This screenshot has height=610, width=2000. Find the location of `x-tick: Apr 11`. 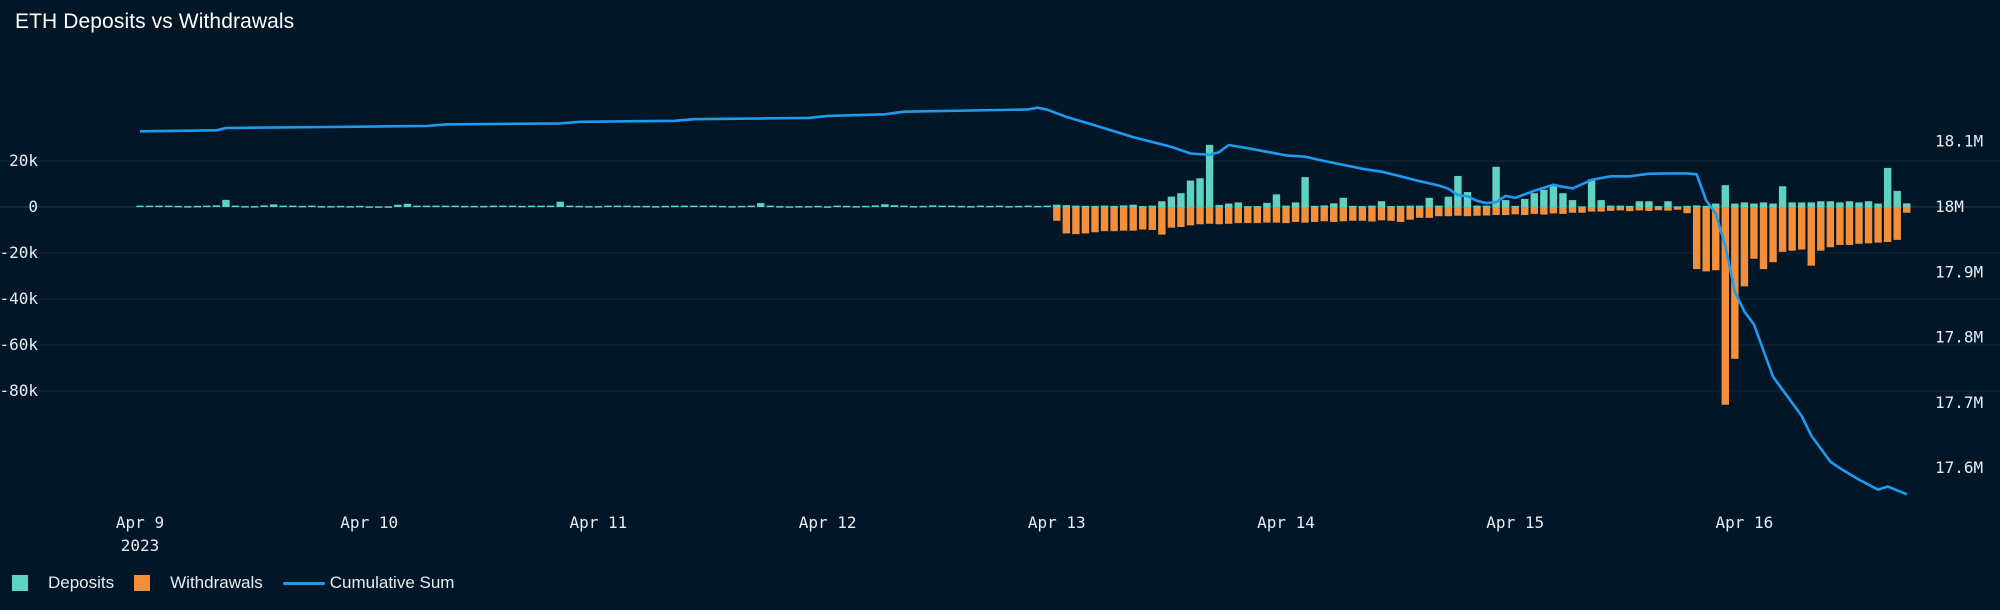

x-tick: Apr 11 is located at coordinates (599, 522).